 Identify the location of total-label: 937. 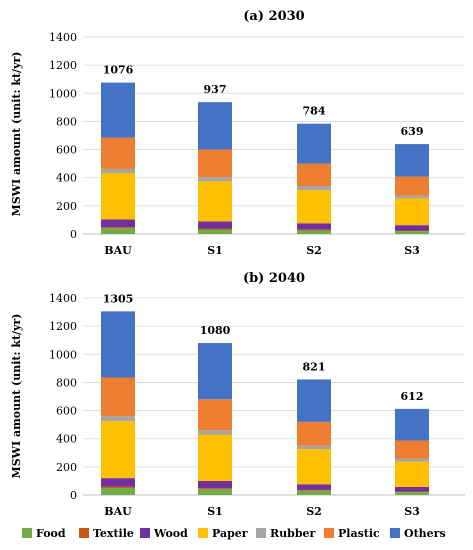
(215, 89).